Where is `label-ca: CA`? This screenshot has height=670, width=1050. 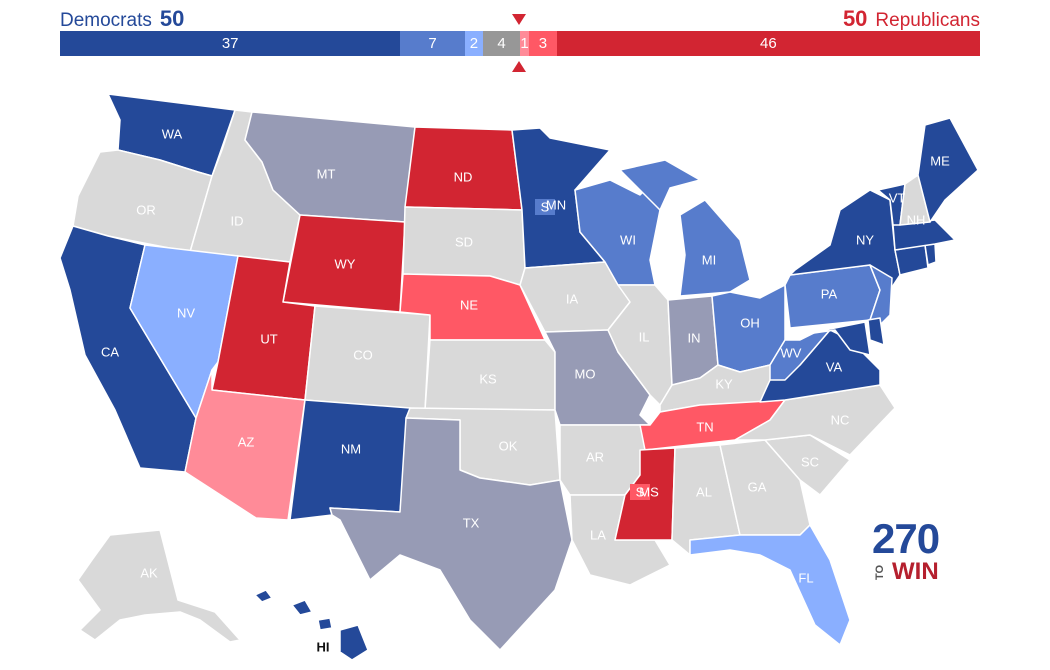 label-ca: CA is located at coordinates (110, 351).